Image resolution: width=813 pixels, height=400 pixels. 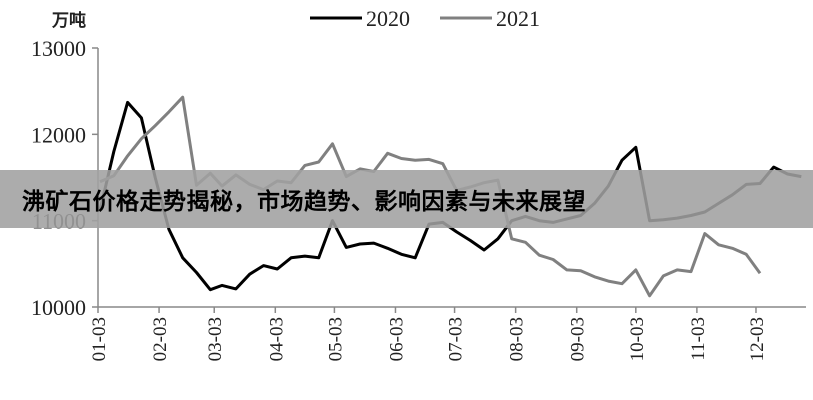 What do you see at coordinates (304, 202) in the screenshot?
I see `banner-title: 沸矿石价格走势揭秘，市场趋势、影响因素与未来展望` at bounding box center [304, 202].